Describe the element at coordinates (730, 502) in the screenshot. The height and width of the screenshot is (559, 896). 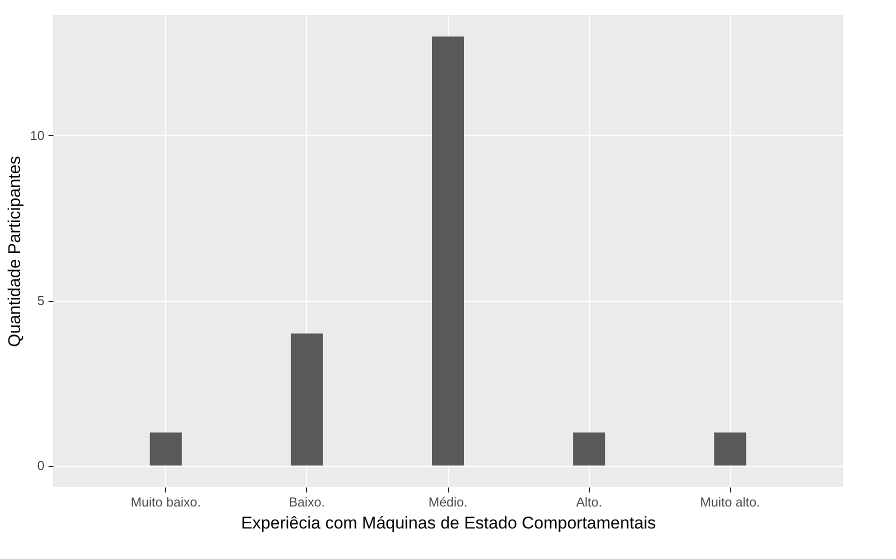
I see `x-tick-label: Muito alto.` at that location.